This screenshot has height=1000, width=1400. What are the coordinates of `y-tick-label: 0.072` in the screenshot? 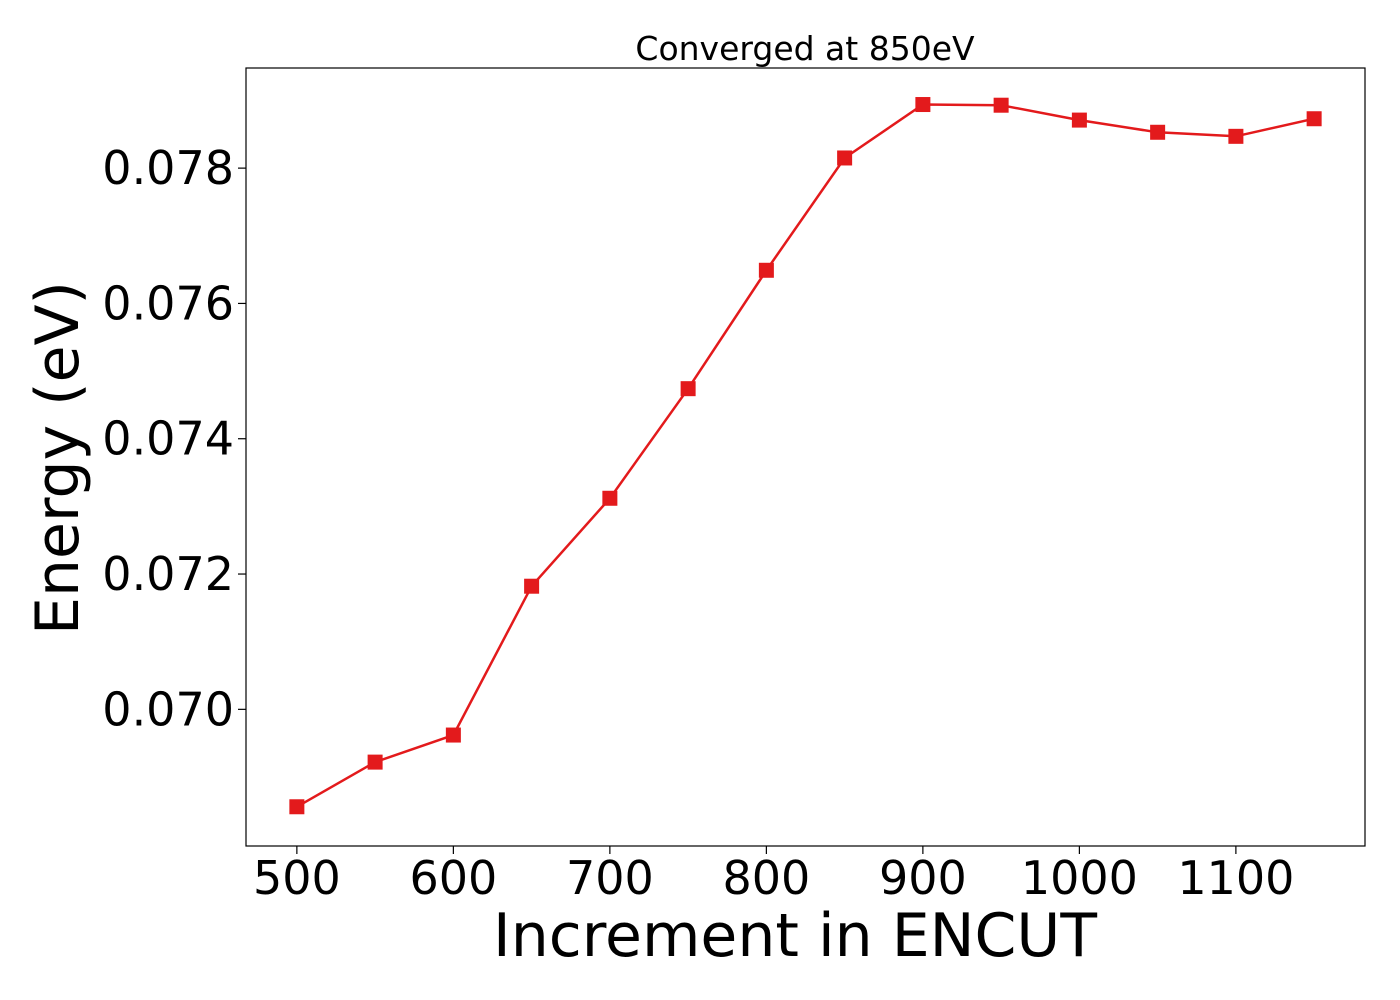 It's located at (168, 574).